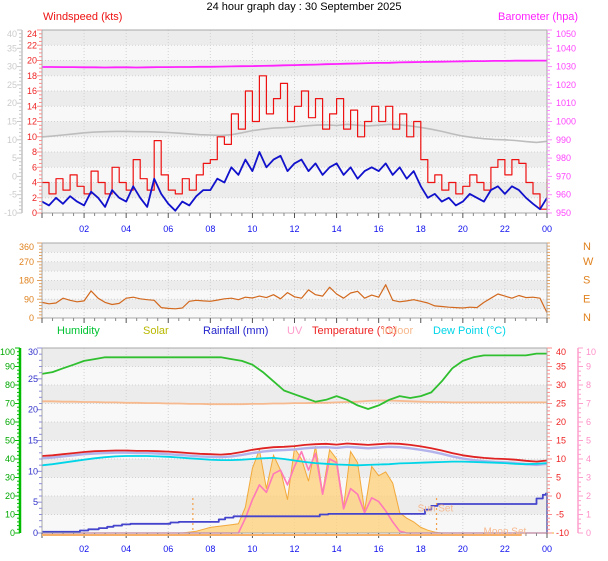 The width and height of the screenshot is (608, 561). What do you see at coordinates (378, 229) in the screenshot?
I see `x-axis-label: 16` at bounding box center [378, 229].